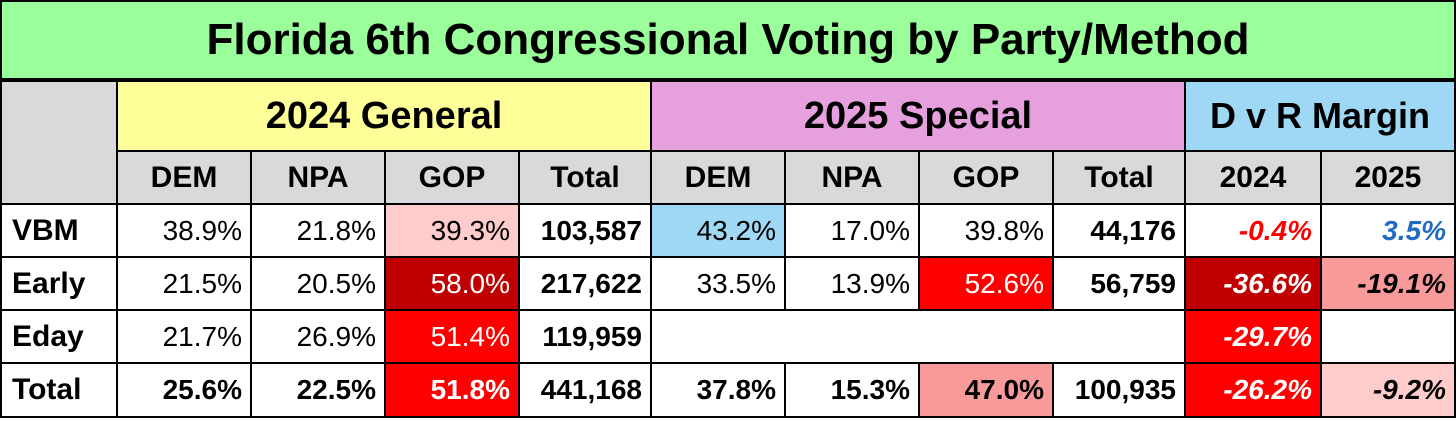 This screenshot has height=421, width=1456. What do you see at coordinates (1119, 177) in the screenshot?
I see `subheader-special-total: Total` at bounding box center [1119, 177].